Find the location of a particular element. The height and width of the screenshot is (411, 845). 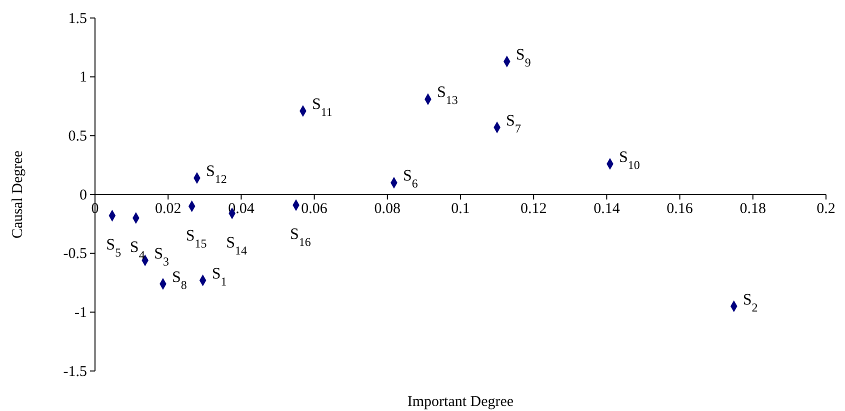

annotation: S$_{15}$ is located at coordinates (196, 238).